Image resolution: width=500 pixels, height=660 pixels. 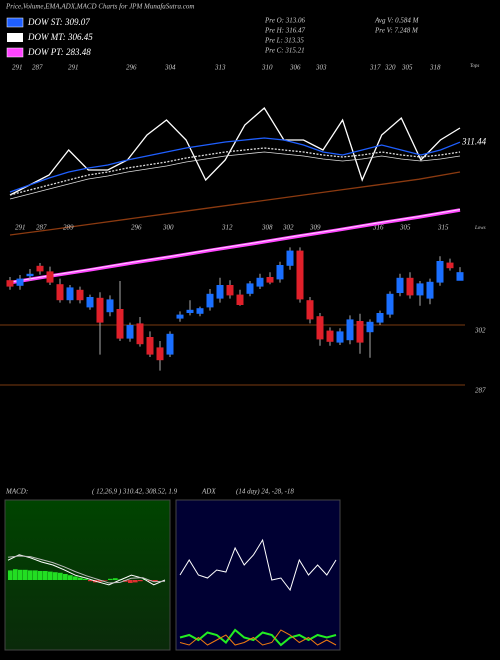 What do you see at coordinates (321, 68) in the screenshot?
I see `top-label: 303` at bounding box center [321, 68].